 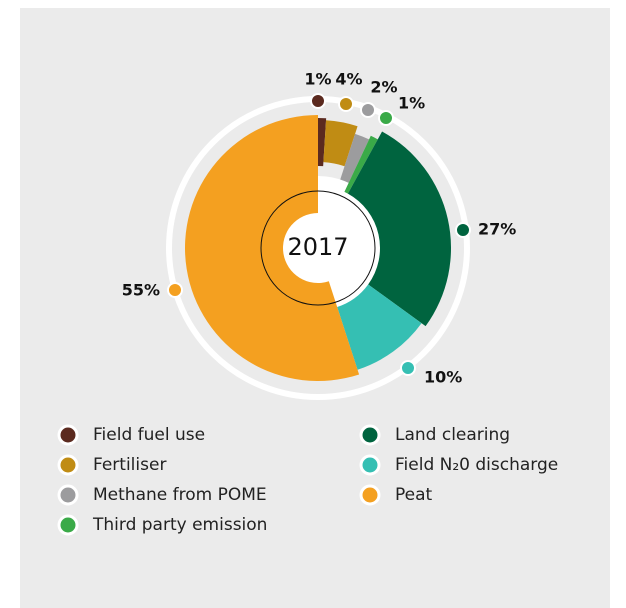 What do you see at coordinates (179, 525) in the screenshot?
I see `legend-label: Third party emission` at bounding box center [179, 525].